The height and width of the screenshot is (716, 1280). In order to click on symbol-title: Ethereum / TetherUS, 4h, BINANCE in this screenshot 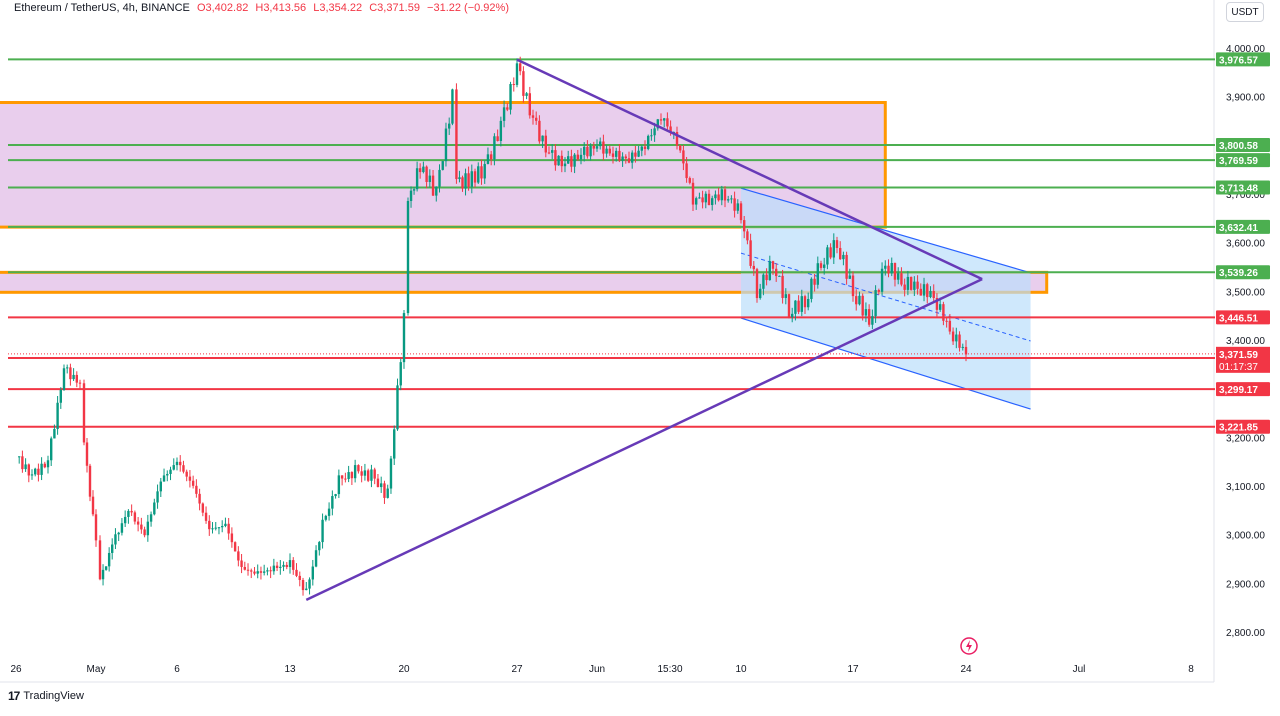, I will do `click(102, 8)`.